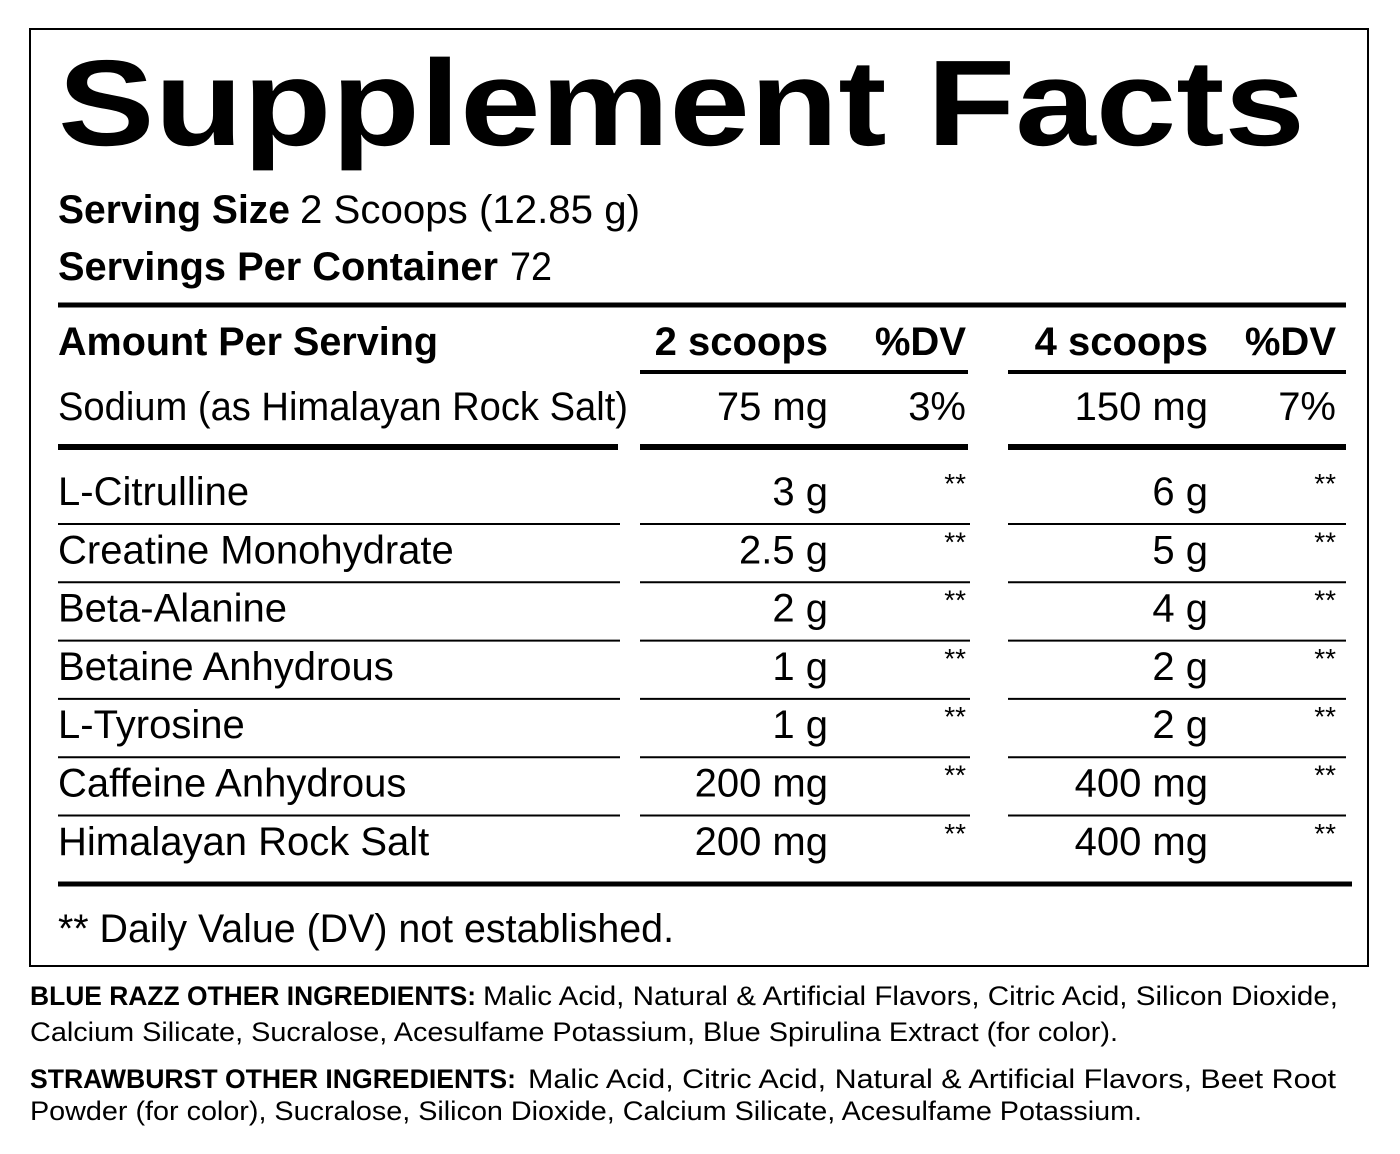 Image resolution: width=1400 pixels, height=1154 pixels. I want to click on serving-label: Serving Size, so click(174, 210).